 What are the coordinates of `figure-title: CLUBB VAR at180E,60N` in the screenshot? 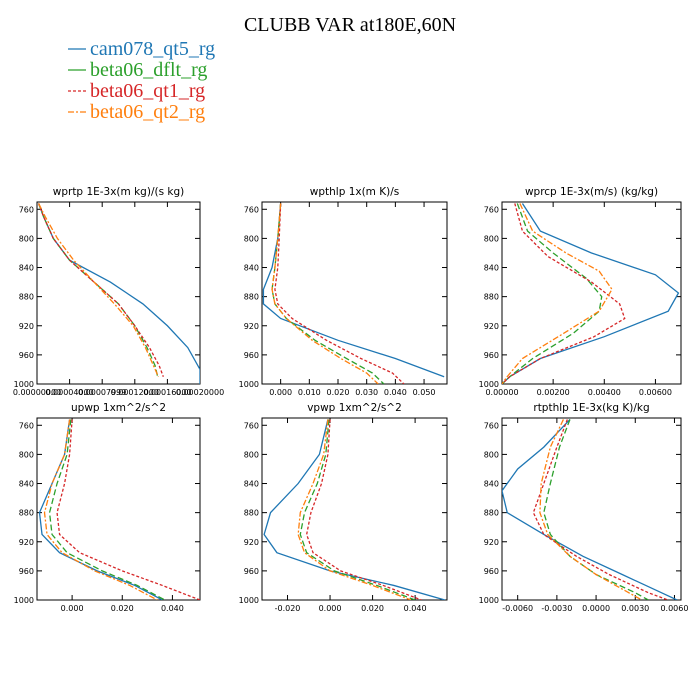 It's located at (350, 25).